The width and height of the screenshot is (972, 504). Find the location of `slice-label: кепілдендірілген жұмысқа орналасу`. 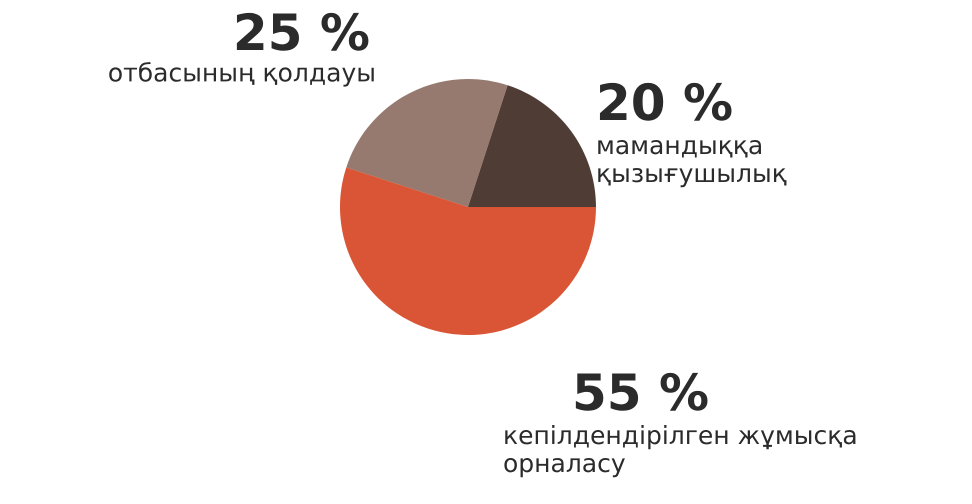

slice-label: кепілдендірілген жұмысқа орналасу is located at coordinates (680, 451).